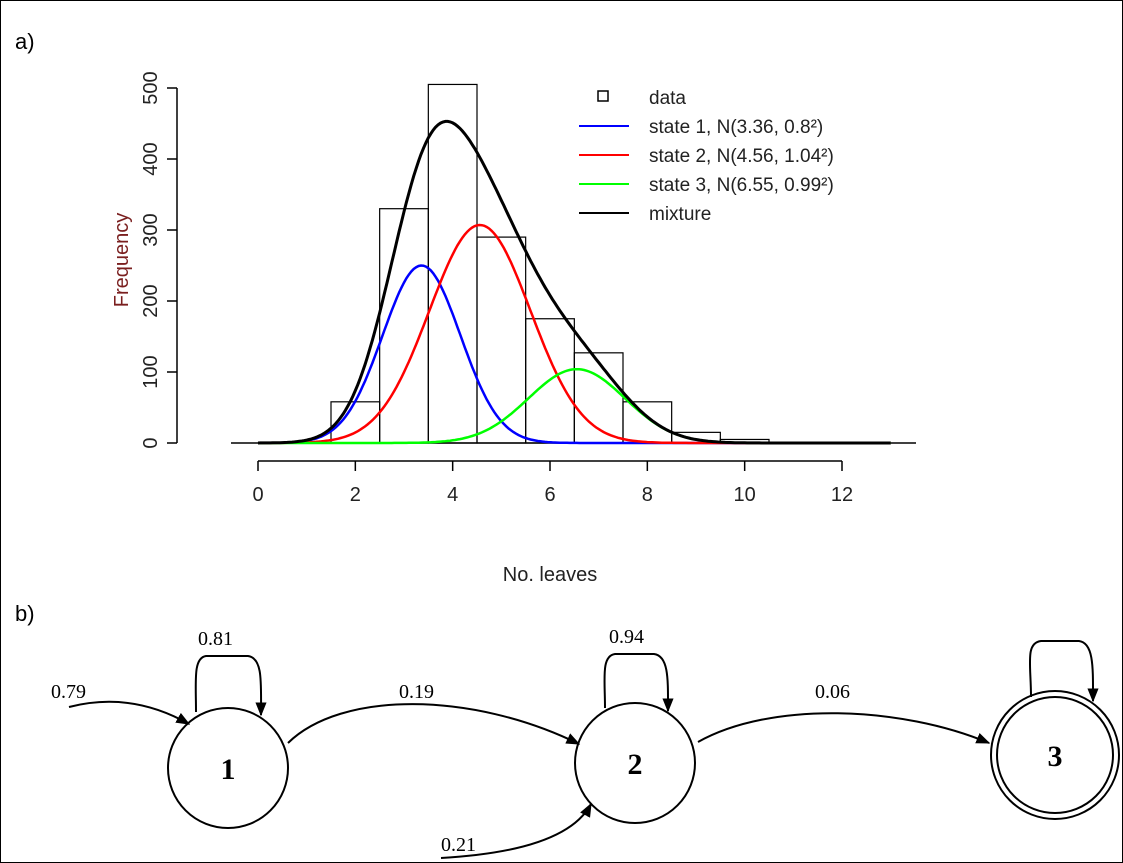 The width and height of the screenshot is (1123, 863). Describe the element at coordinates (434, 724) in the screenshot. I see `1-to-2-arrow` at that location.